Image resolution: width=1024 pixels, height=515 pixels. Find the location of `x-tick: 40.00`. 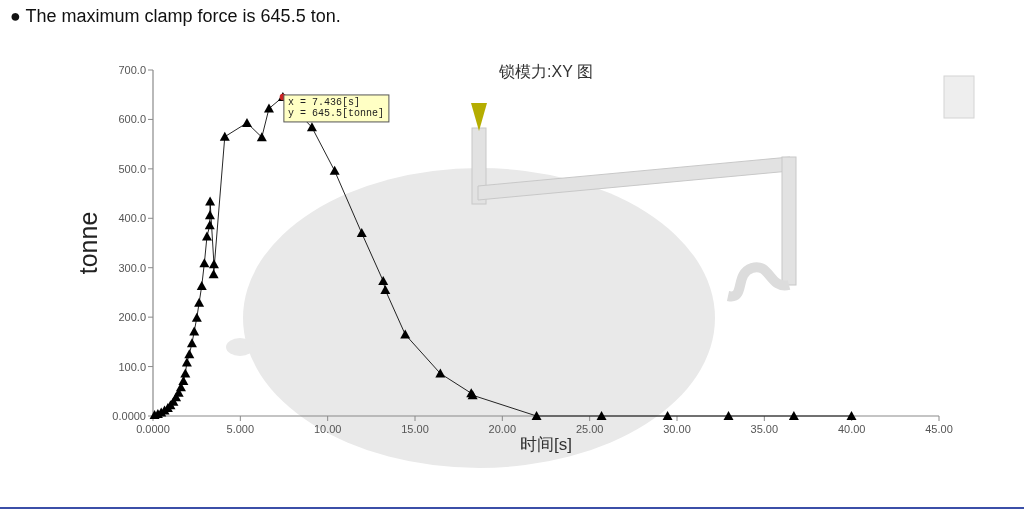

x-tick: 40.00 is located at coordinates (851, 429).